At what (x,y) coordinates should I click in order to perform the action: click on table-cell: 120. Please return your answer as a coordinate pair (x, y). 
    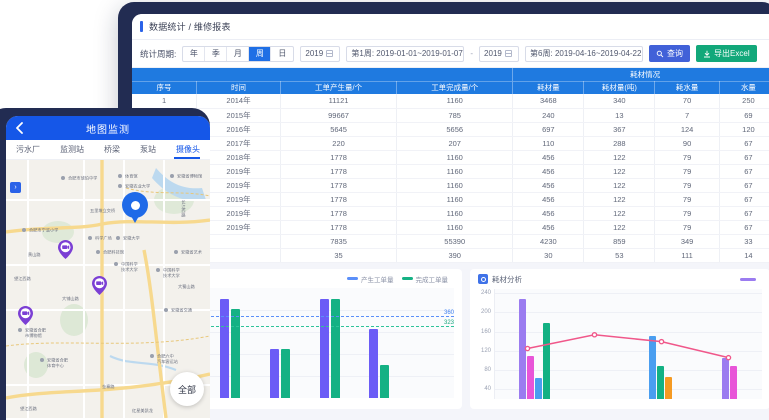
    Looking at the image, I should click on (744, 129).